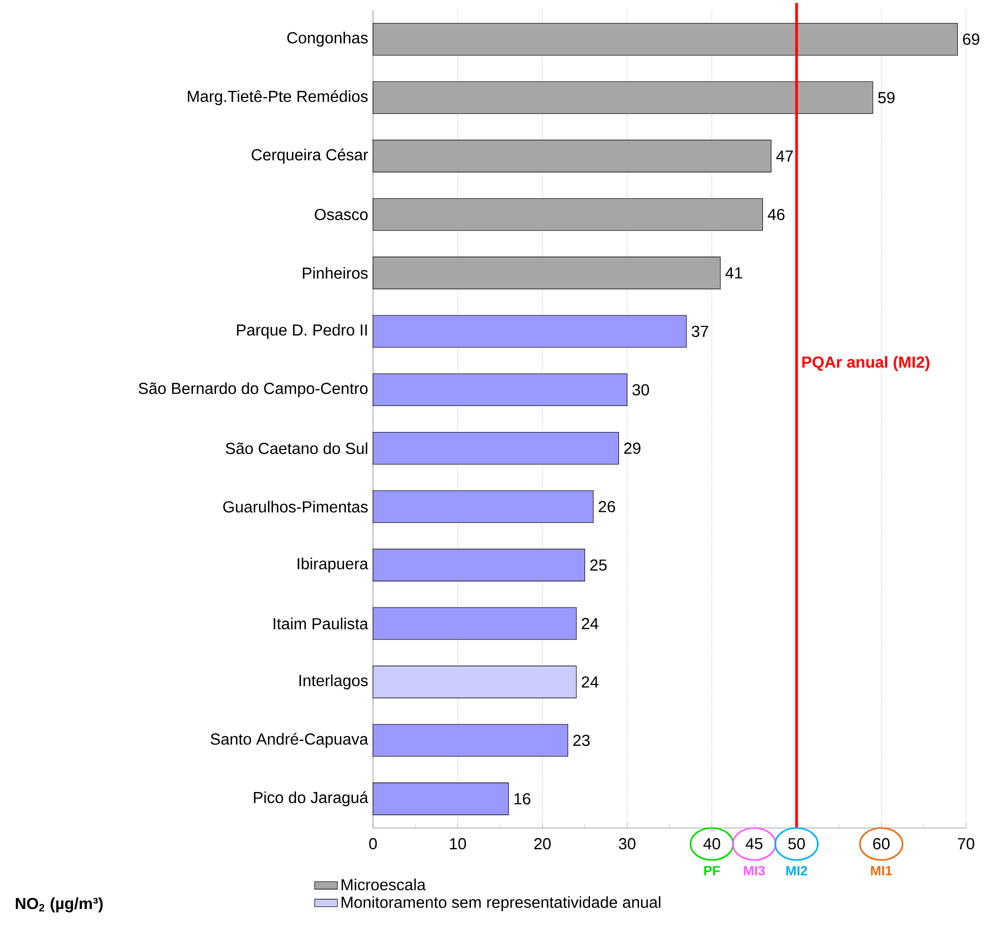 This screenshot has width=991, height=938. What do you see at coordinates (754, 844) in the screenshot?
I see `x-tick-label: 45` at bounding box center [754, 844].